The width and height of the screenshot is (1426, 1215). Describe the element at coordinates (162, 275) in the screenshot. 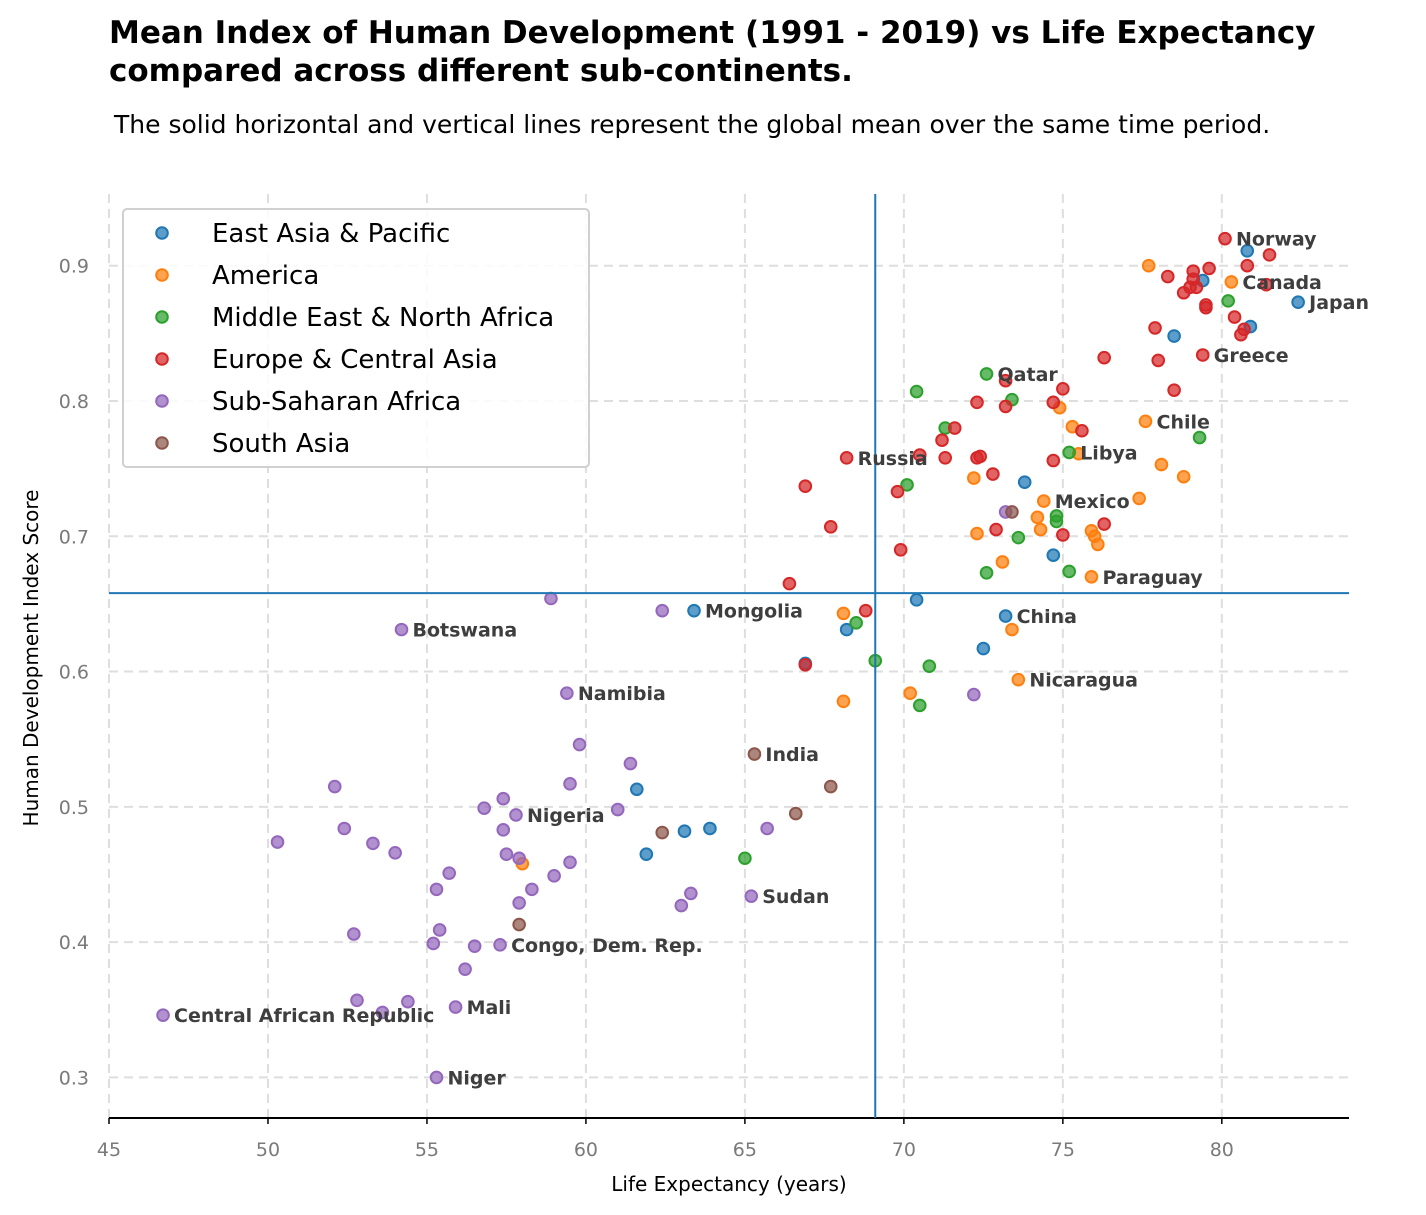

I see `legend-marker-america` at that location.